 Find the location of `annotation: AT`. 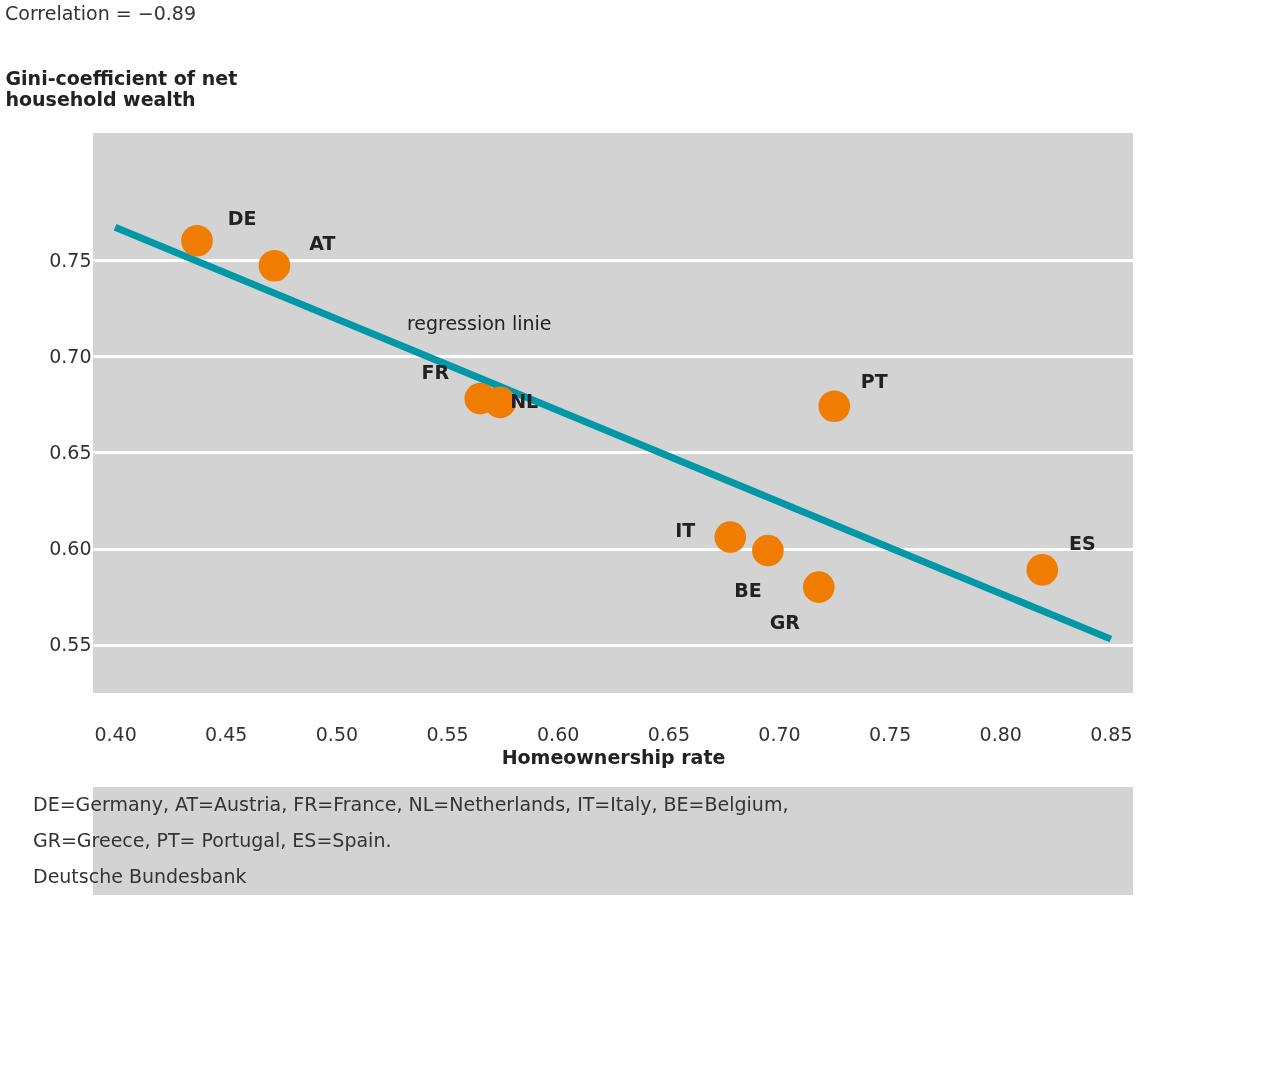

annotation: AT is located at coordinates (322, 242).